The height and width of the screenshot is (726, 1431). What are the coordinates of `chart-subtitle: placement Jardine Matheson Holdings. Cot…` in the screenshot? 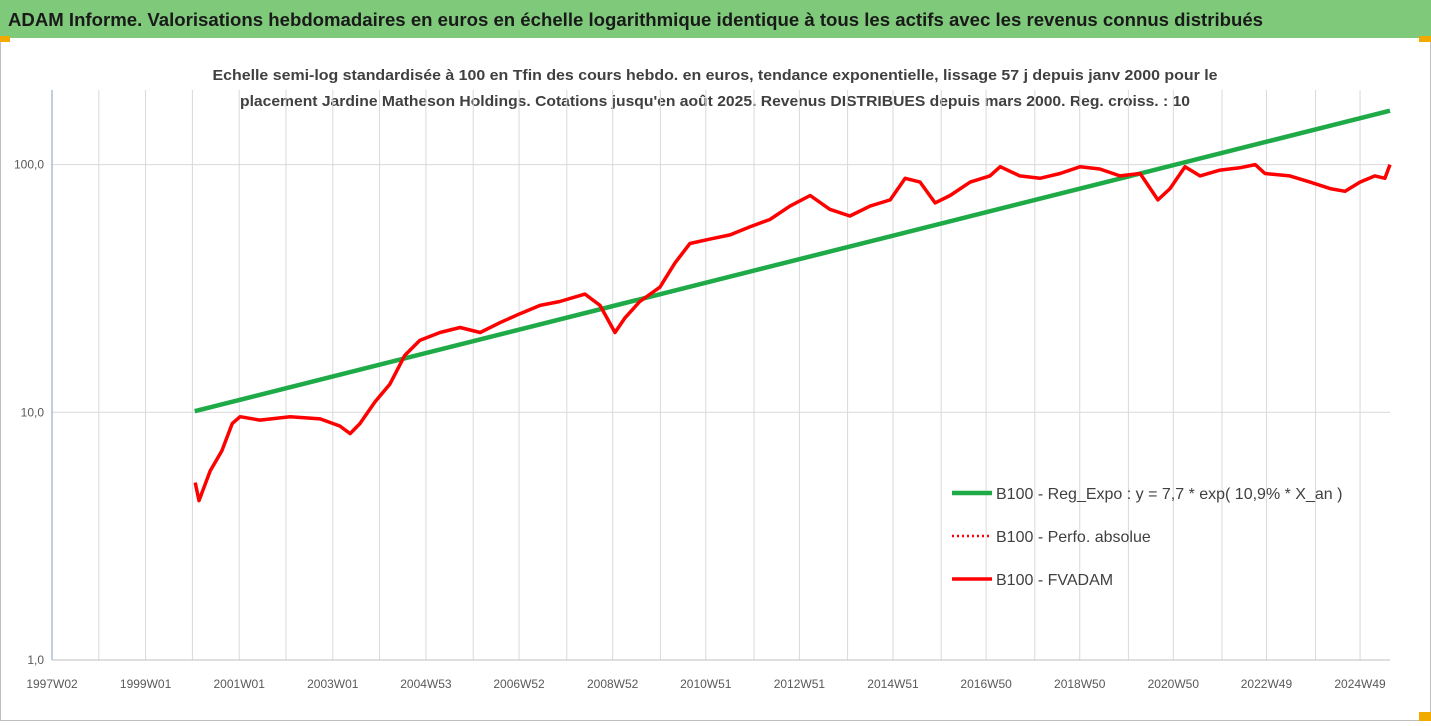 It's located at (715, 101).